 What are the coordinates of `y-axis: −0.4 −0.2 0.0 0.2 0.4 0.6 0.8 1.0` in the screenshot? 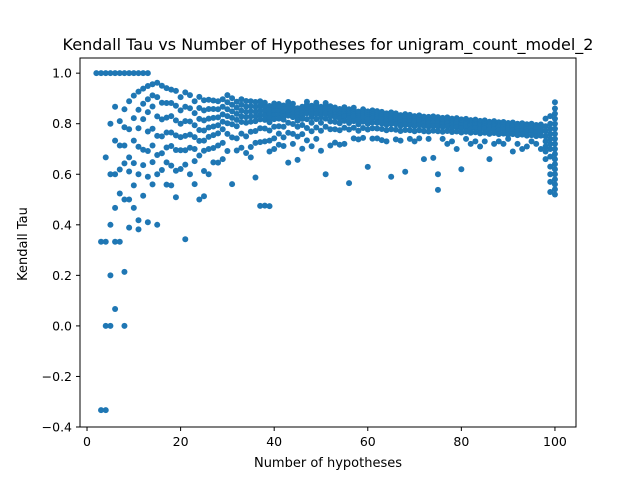 It's located at (61, 250).